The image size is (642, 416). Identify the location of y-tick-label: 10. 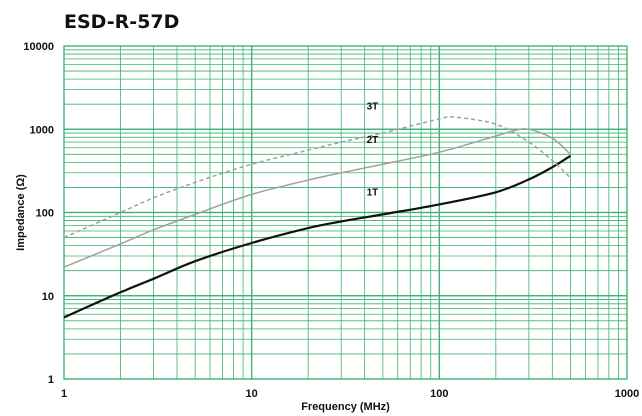
(48, 297).